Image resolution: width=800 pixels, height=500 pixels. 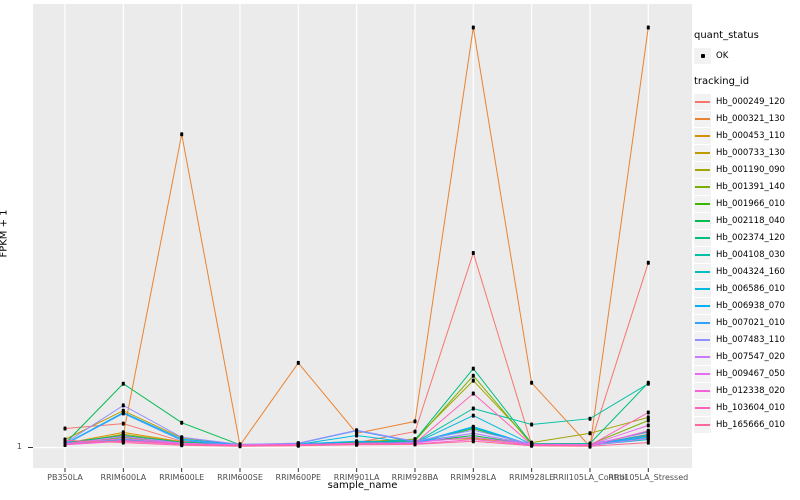 What do you see at coordinates (750, 254) in the screenshot?
I see `legend-item-label: Hb_004108_030` at bounding box center [750, 254].